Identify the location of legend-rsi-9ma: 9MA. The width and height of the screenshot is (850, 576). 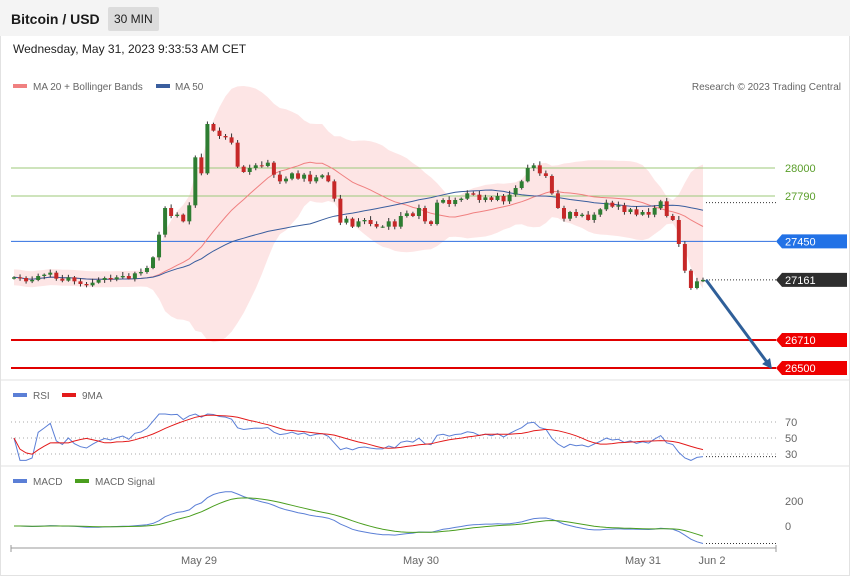
(92, 396).